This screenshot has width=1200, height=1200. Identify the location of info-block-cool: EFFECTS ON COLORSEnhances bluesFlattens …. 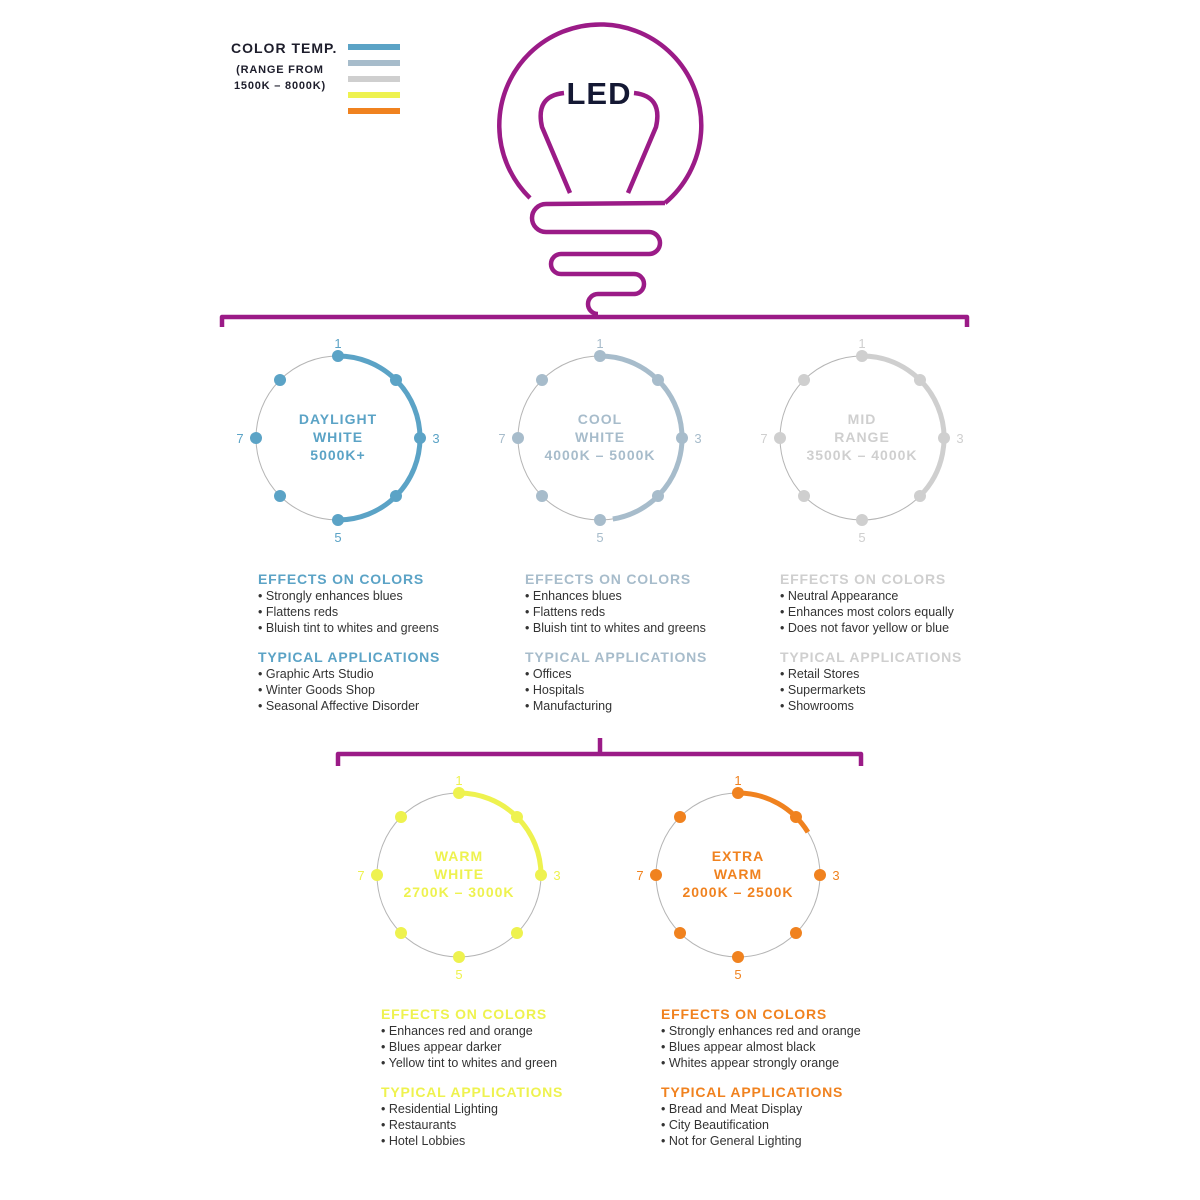
(616, 649).